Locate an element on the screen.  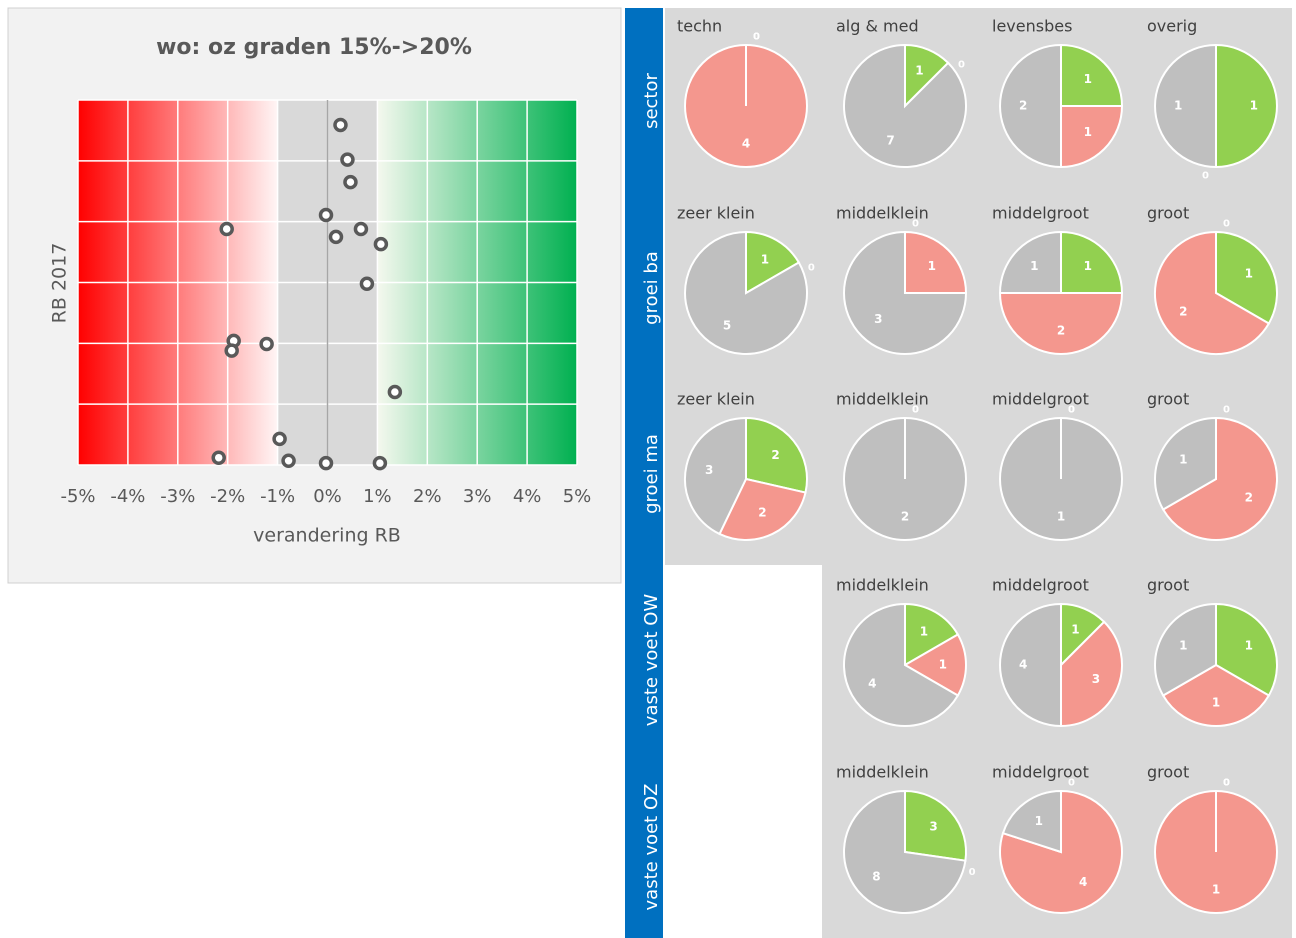
row-label: groei ba is located at coordinates (651, 288).